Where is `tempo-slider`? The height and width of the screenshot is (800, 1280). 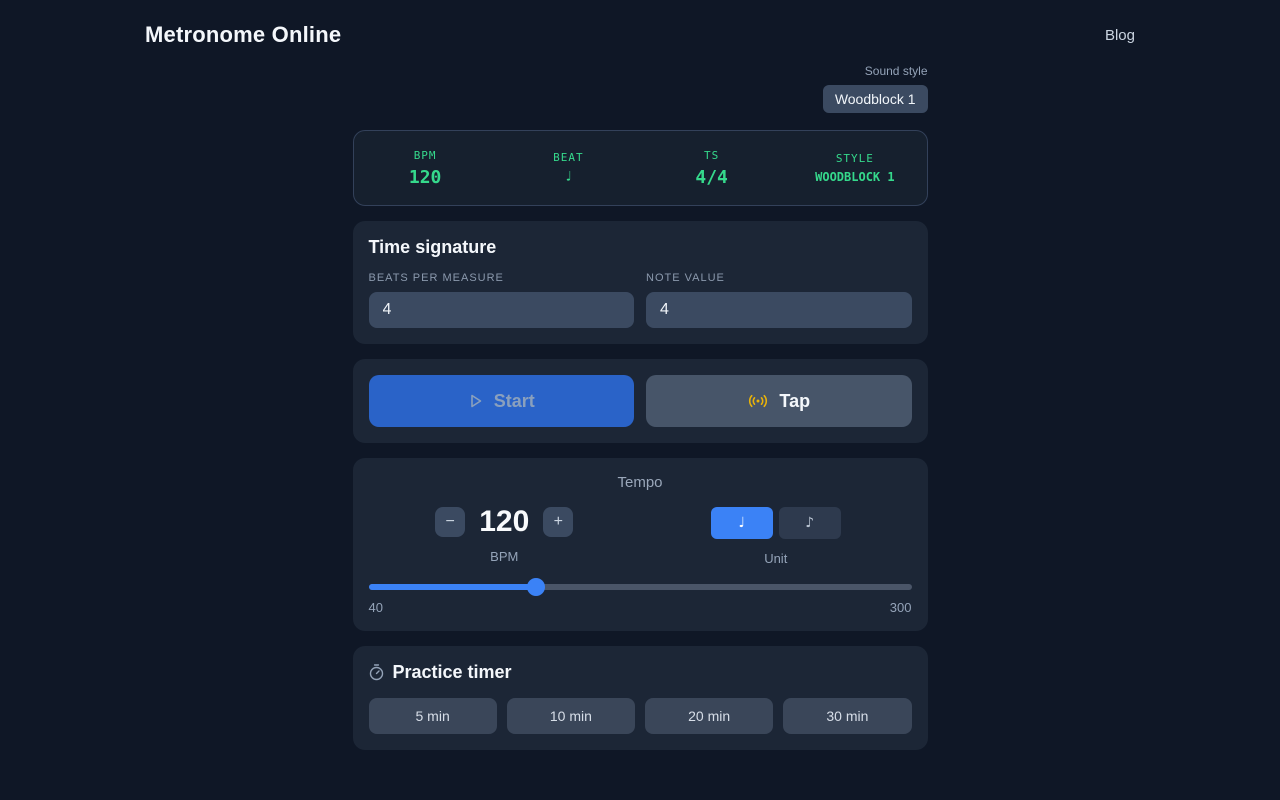
tempo-slider is located at coordinates (640, 587).